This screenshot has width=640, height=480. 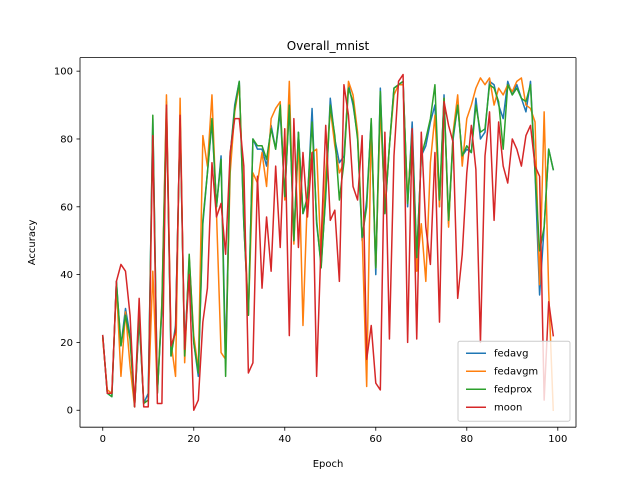 What do you see at coordinates (513, 390) in the screenshot?
I see `legend-label-fedprox: fedprox` at bounding box center [513, 390].